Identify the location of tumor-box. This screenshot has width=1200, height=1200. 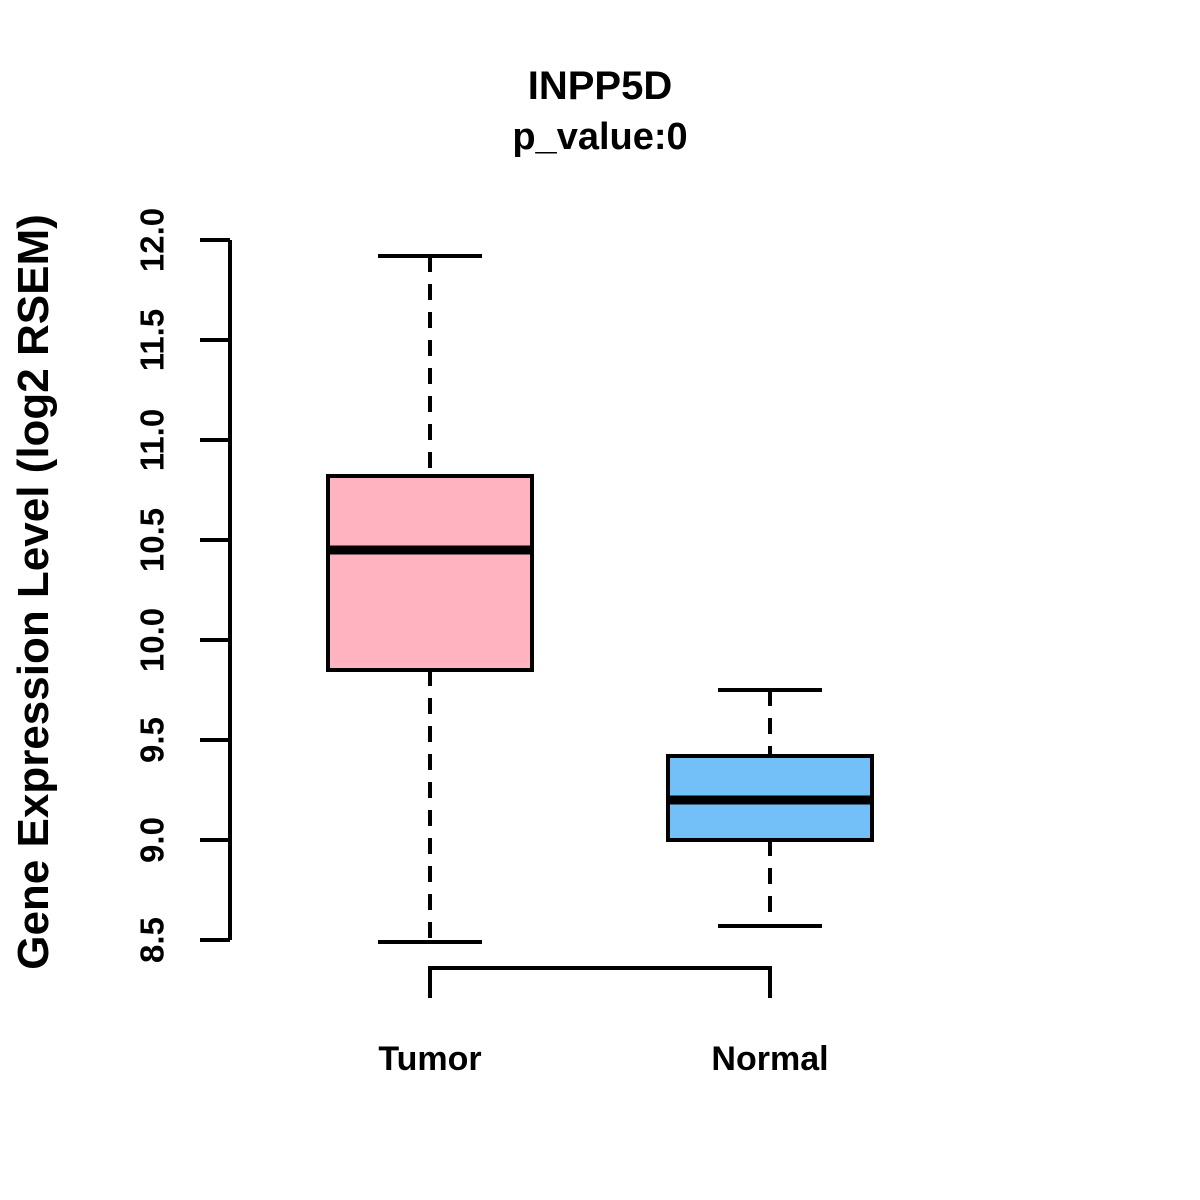
(430, 573).